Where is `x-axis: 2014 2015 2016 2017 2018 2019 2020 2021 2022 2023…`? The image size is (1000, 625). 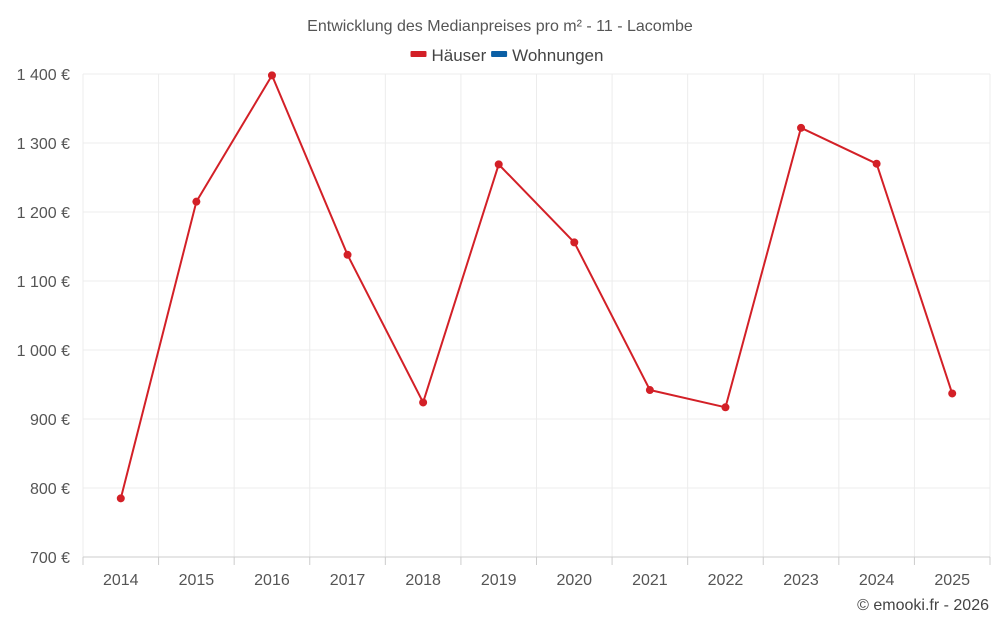 x-axis: 2014 2015 2016 2017 2018 2019 2020 2021 2022 2023… is located at coordinates (536, 572).